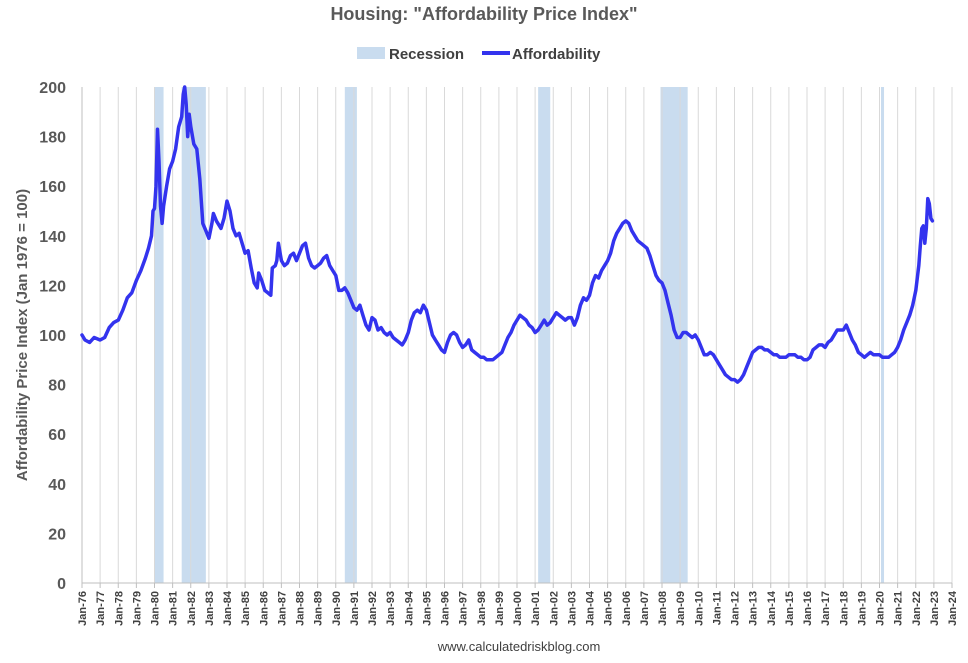 The height and width of the screenshot is (663, 968). Describe the element at coordinates (917, 608) in the screenshot. I see `x-tick-label: Jan-22` at that location.